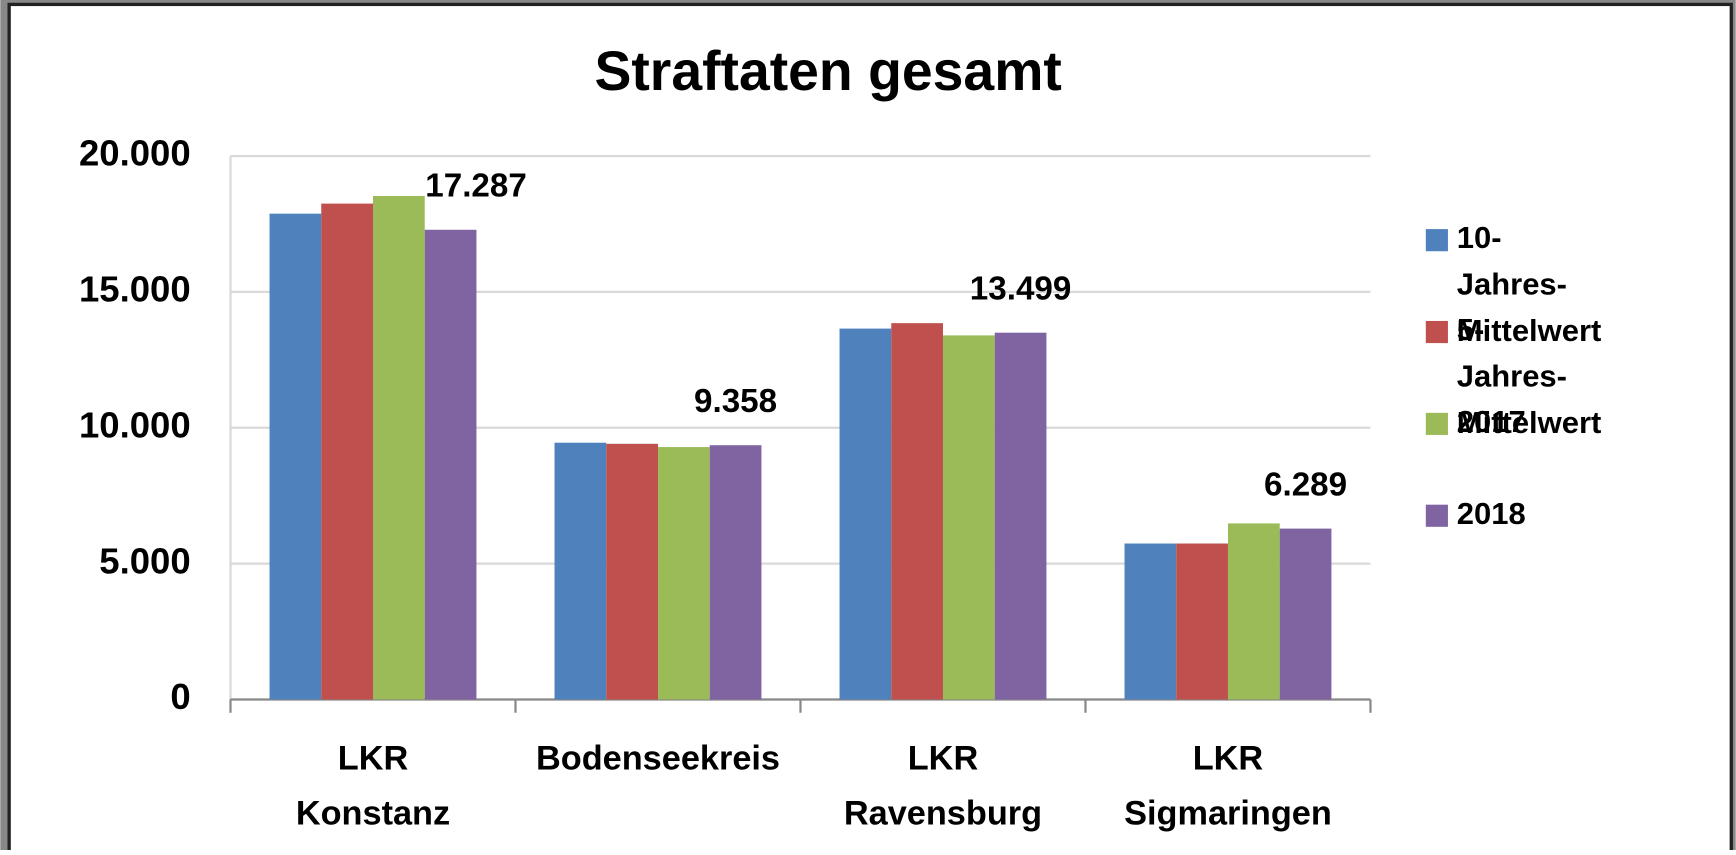  I want to click on legend-label: 2018, so click(1491, 513).